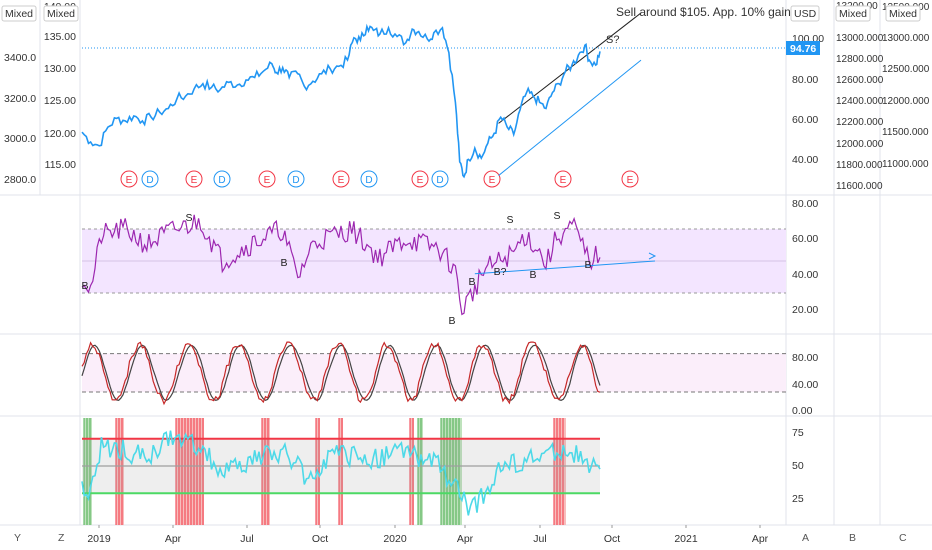 This screenshot has width=932, height=550. Describe the element at coordinates (565, 267) in the screenshot. I see `oscillator-1-trend-arrow` at that location.